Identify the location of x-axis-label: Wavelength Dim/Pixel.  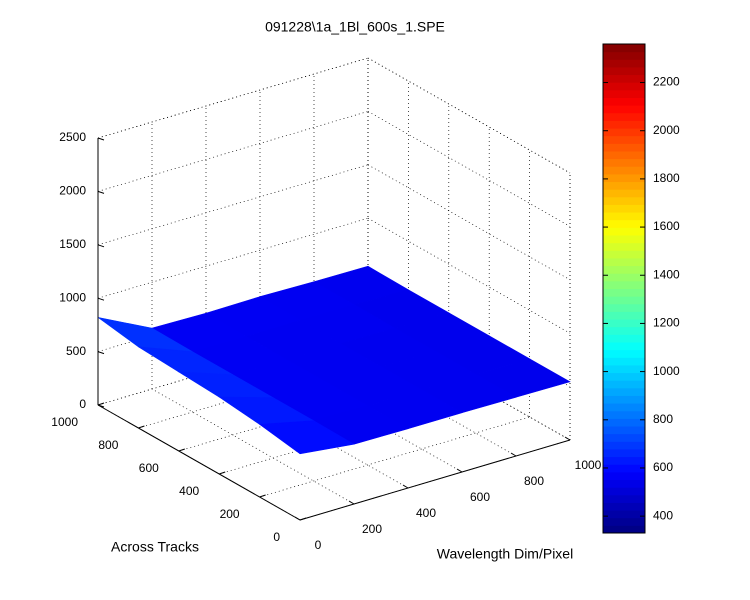
(505, 554).